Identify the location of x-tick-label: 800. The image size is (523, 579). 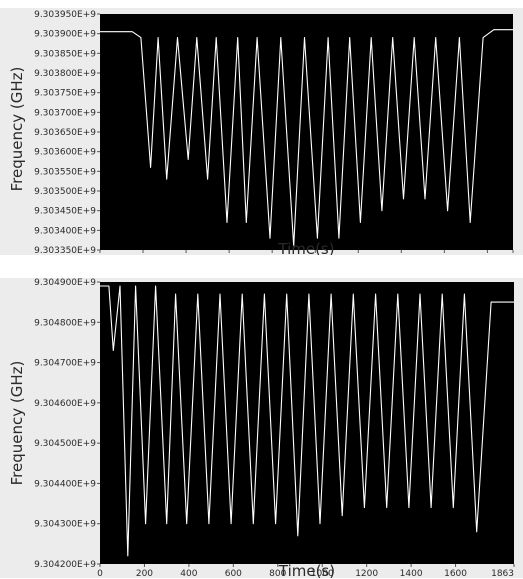
(277, 573).